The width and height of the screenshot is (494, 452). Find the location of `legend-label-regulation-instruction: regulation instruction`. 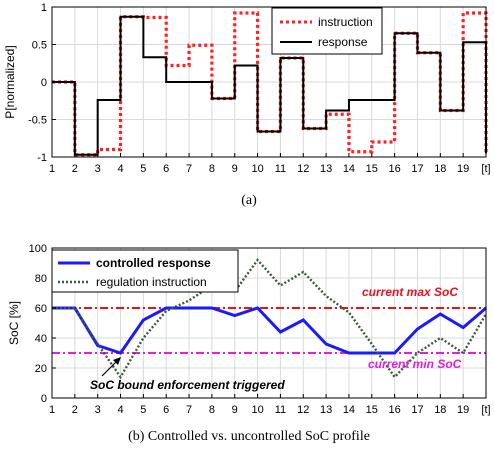

legend-label-regulation-instruction: regulation instruction is located at coordinates (151, 282).